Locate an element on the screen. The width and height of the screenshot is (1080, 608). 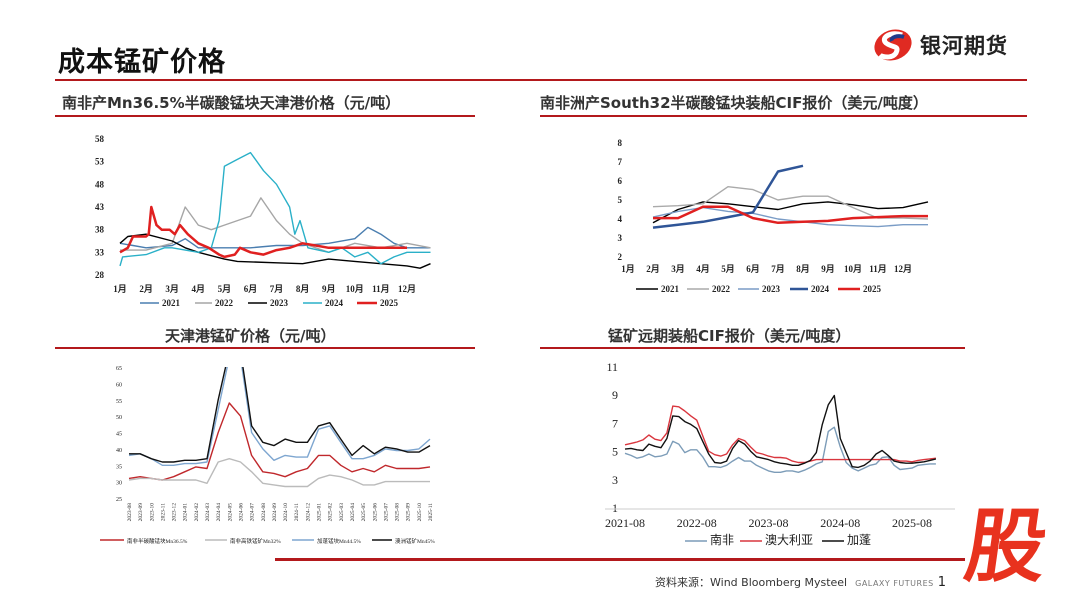
legend-label: 加蓬 is located at coordinates (859, 540).